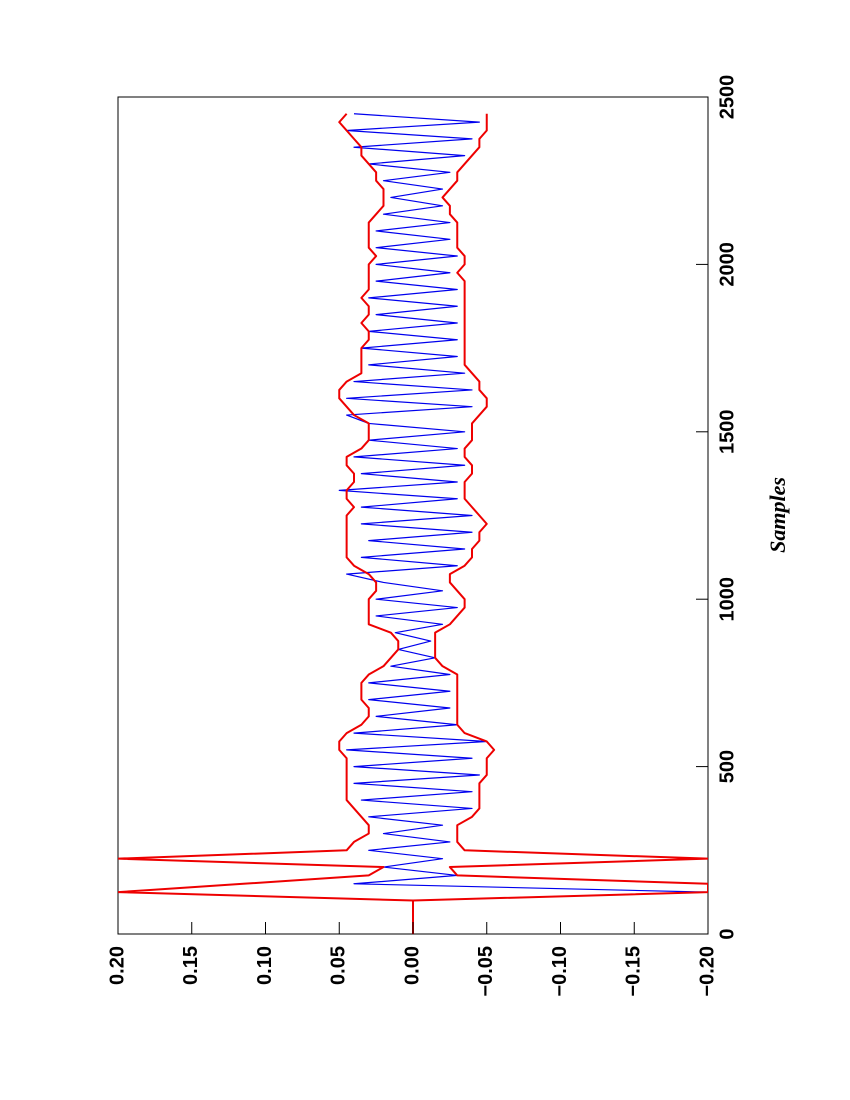  I want to click on x-tick-label: 1000, so click(727, 599).